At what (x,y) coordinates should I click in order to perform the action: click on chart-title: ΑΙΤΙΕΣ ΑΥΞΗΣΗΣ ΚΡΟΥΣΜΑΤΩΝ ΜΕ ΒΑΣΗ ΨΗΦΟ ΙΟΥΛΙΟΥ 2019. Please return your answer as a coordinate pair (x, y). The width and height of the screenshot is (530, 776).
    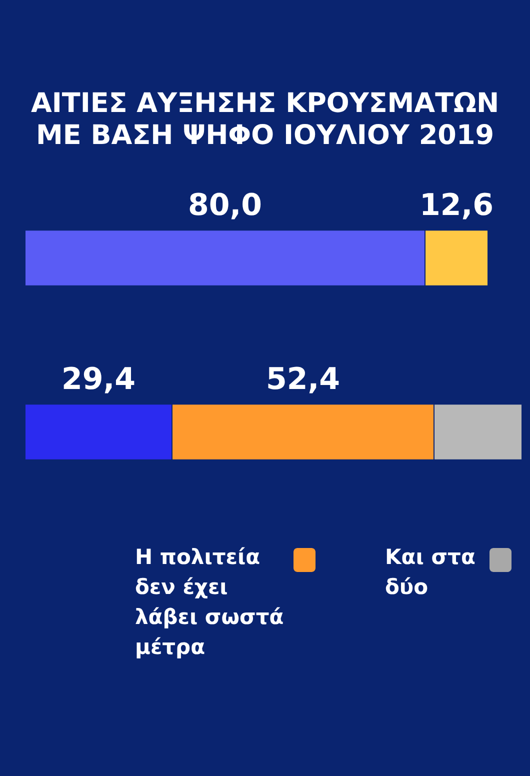
    Looking at the image, I should click on (265, 119).